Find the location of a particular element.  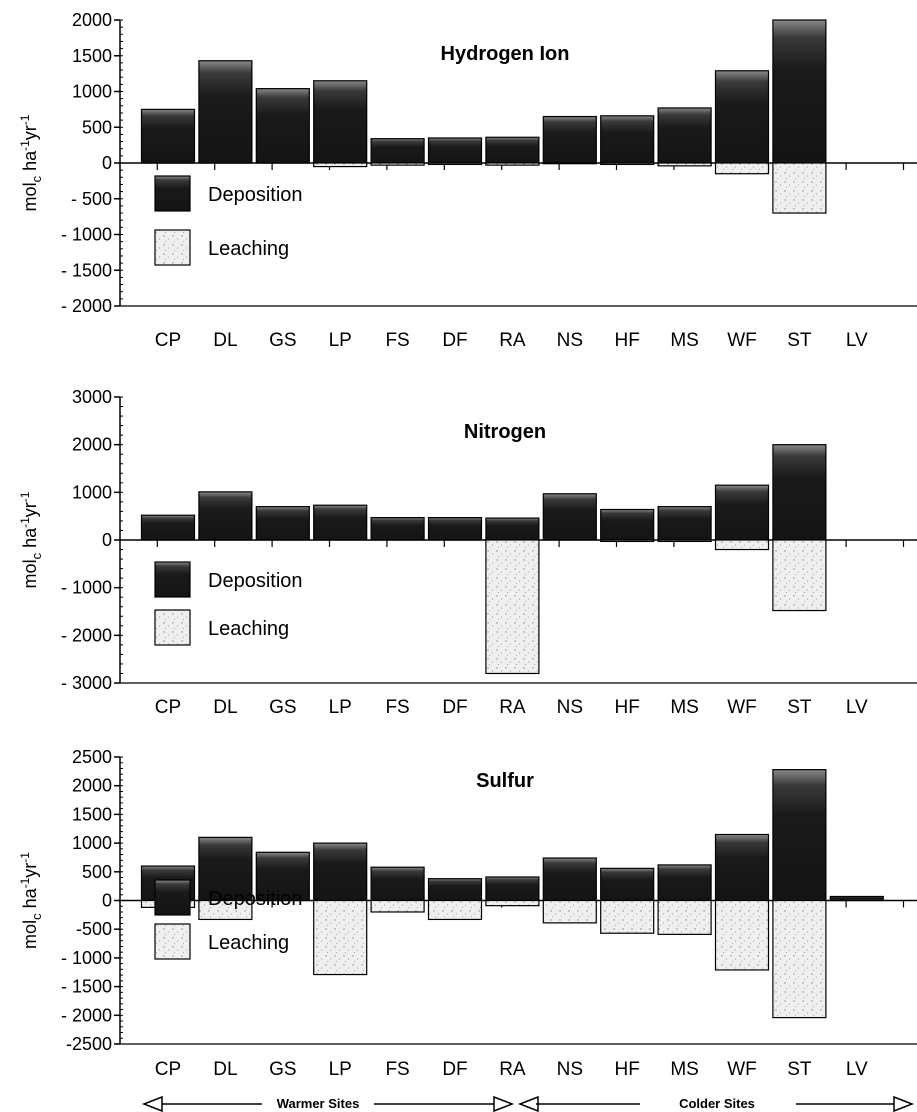

category-label-hf: HF is located at coordinates (627, 1069).